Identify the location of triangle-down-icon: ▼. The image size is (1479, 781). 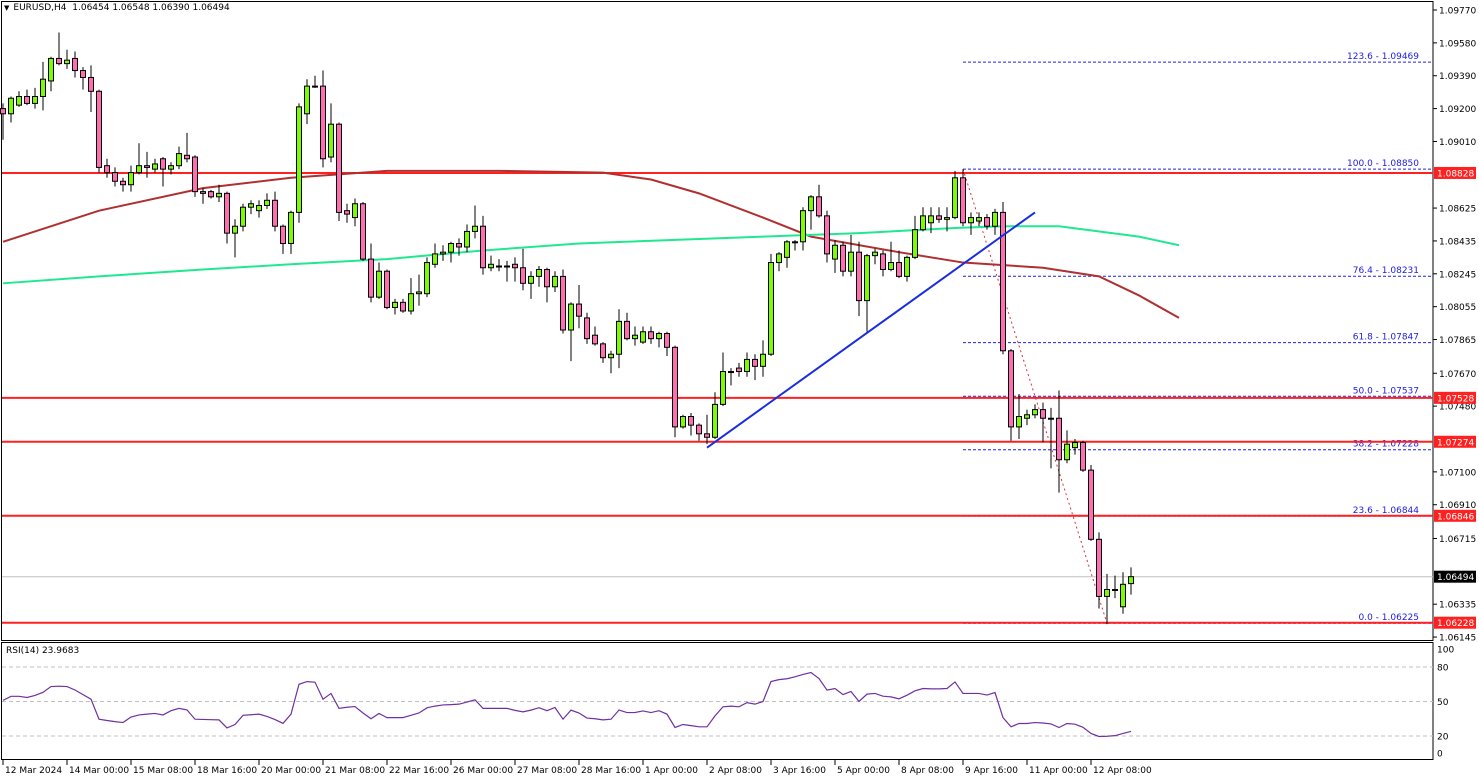
(7, 8).